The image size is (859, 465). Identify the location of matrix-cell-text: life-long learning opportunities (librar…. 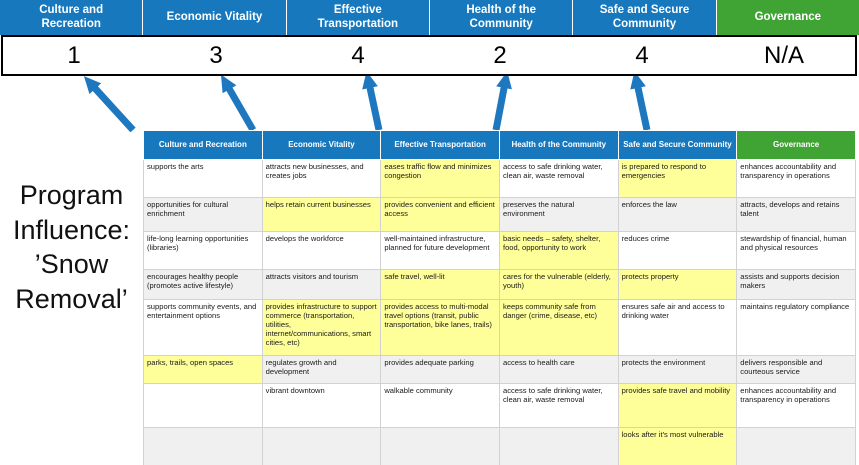
(198, 243).